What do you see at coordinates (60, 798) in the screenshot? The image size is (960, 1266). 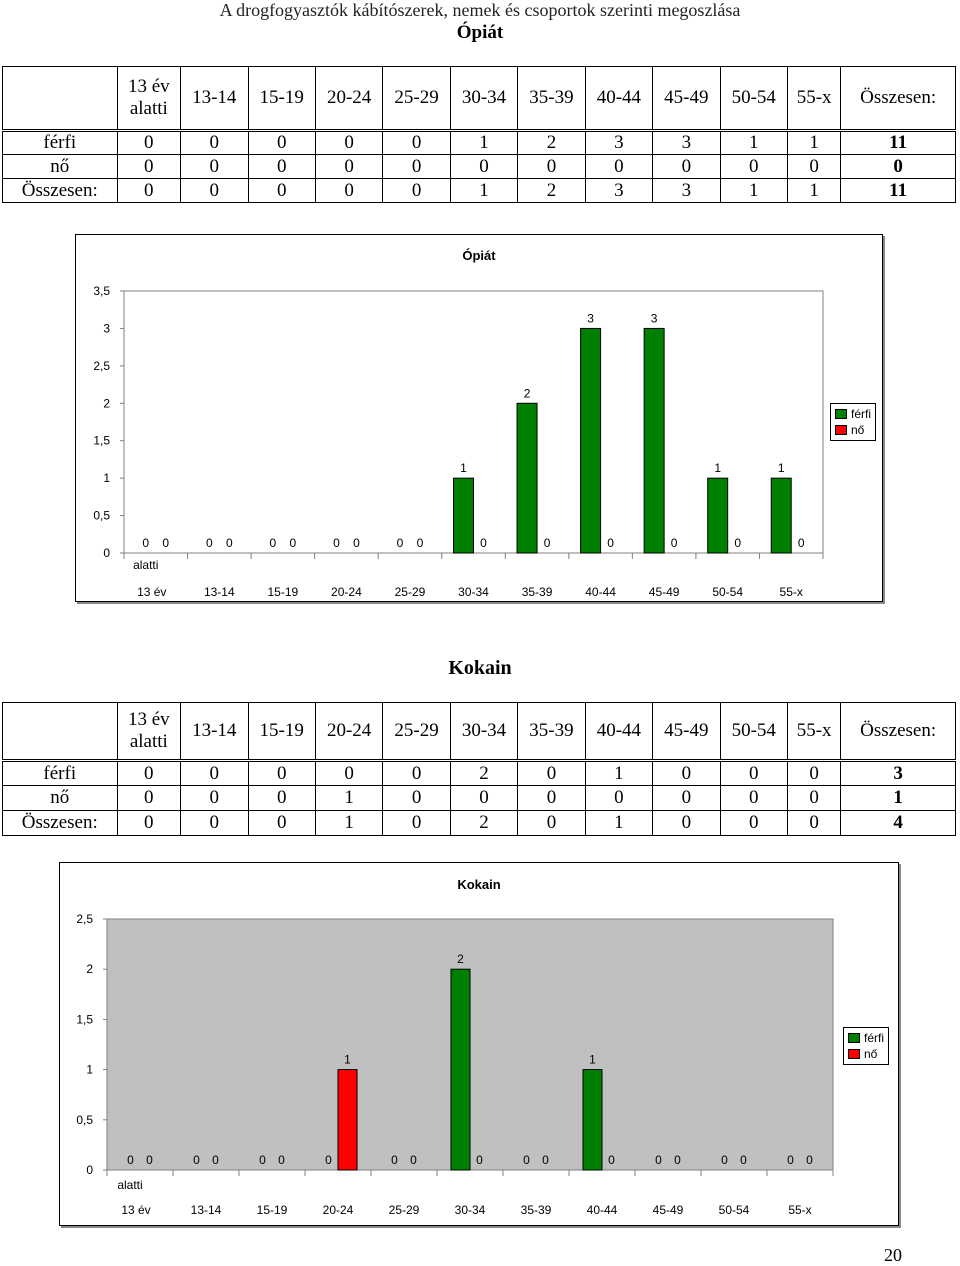 I see `kokain-table-row-label: nő` at bounding box center [60, 798].